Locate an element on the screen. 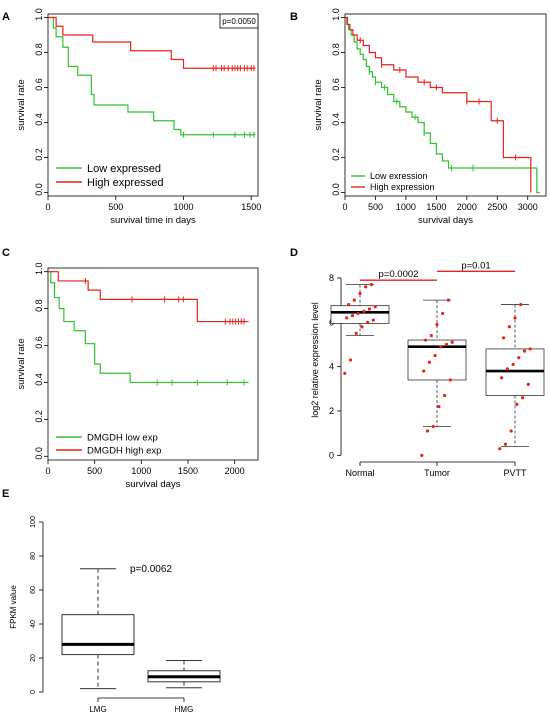 This screenshot has height=716, width=550. panel-d-letter: D is located at coordinates (294, 253).